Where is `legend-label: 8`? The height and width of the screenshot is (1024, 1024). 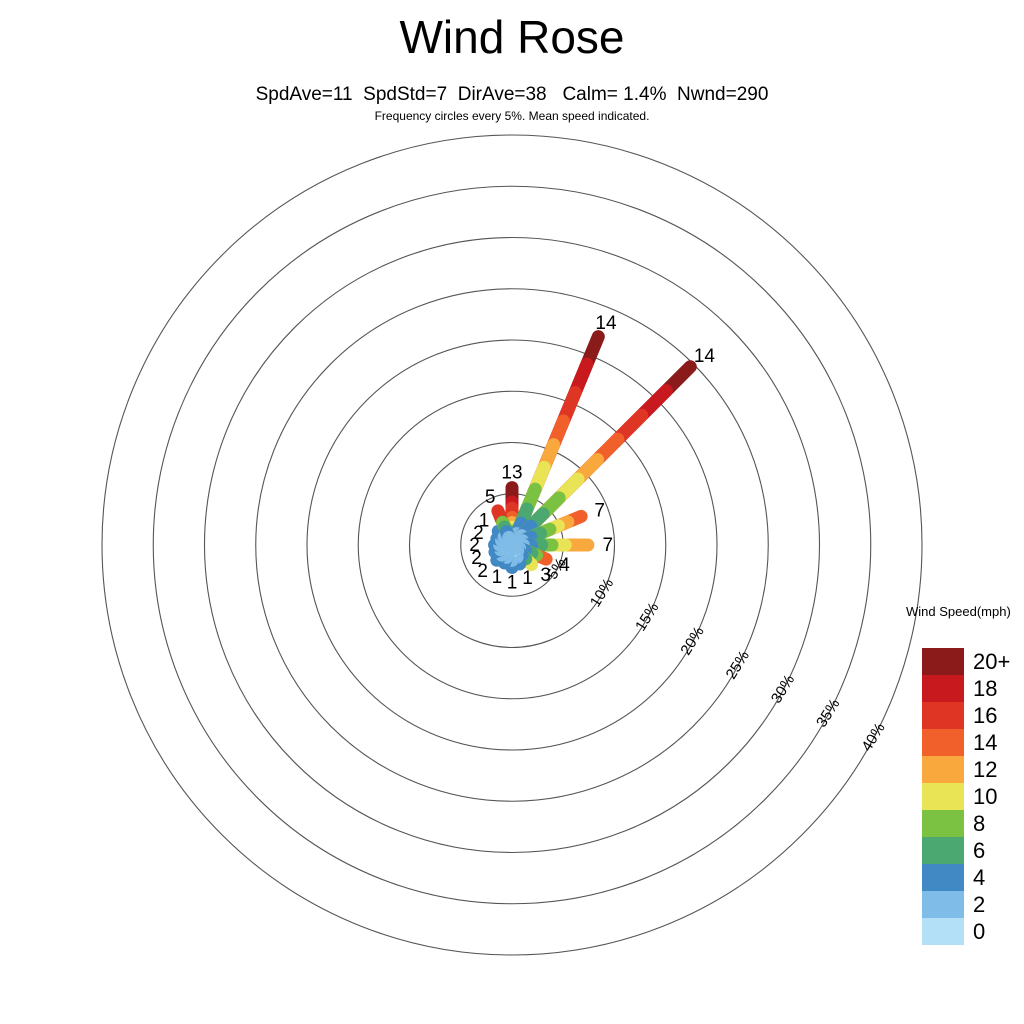
legend-label: 8 is located at coordinates (979, 823).